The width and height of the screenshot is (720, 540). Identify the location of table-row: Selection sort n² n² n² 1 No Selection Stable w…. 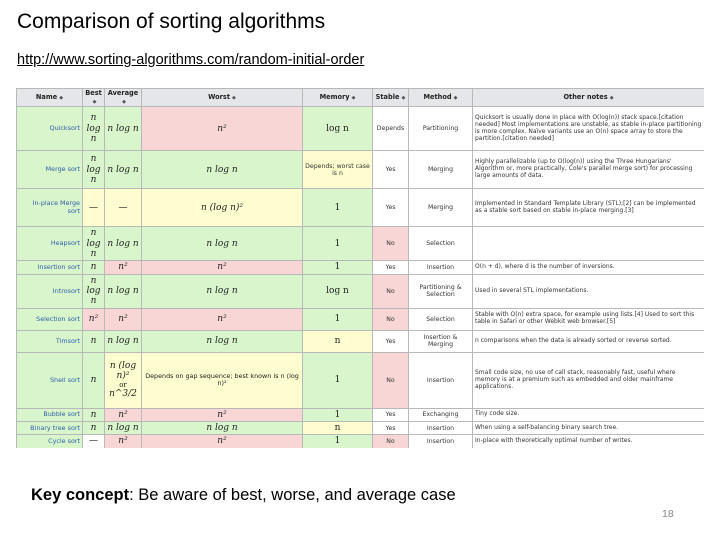
(360, 319).